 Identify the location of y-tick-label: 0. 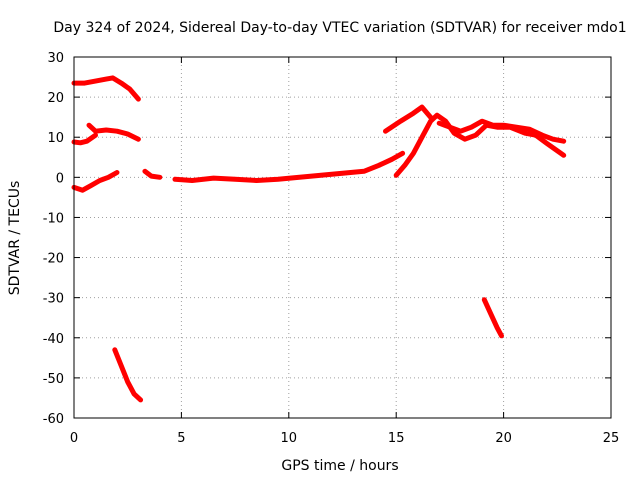
(60, 178).